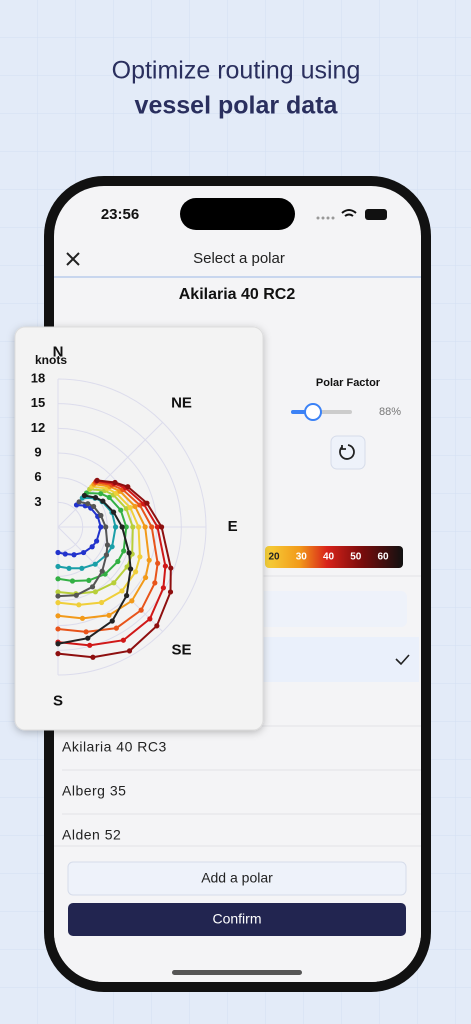  I want to click on color-scale-label: 40, so click(329, 557).